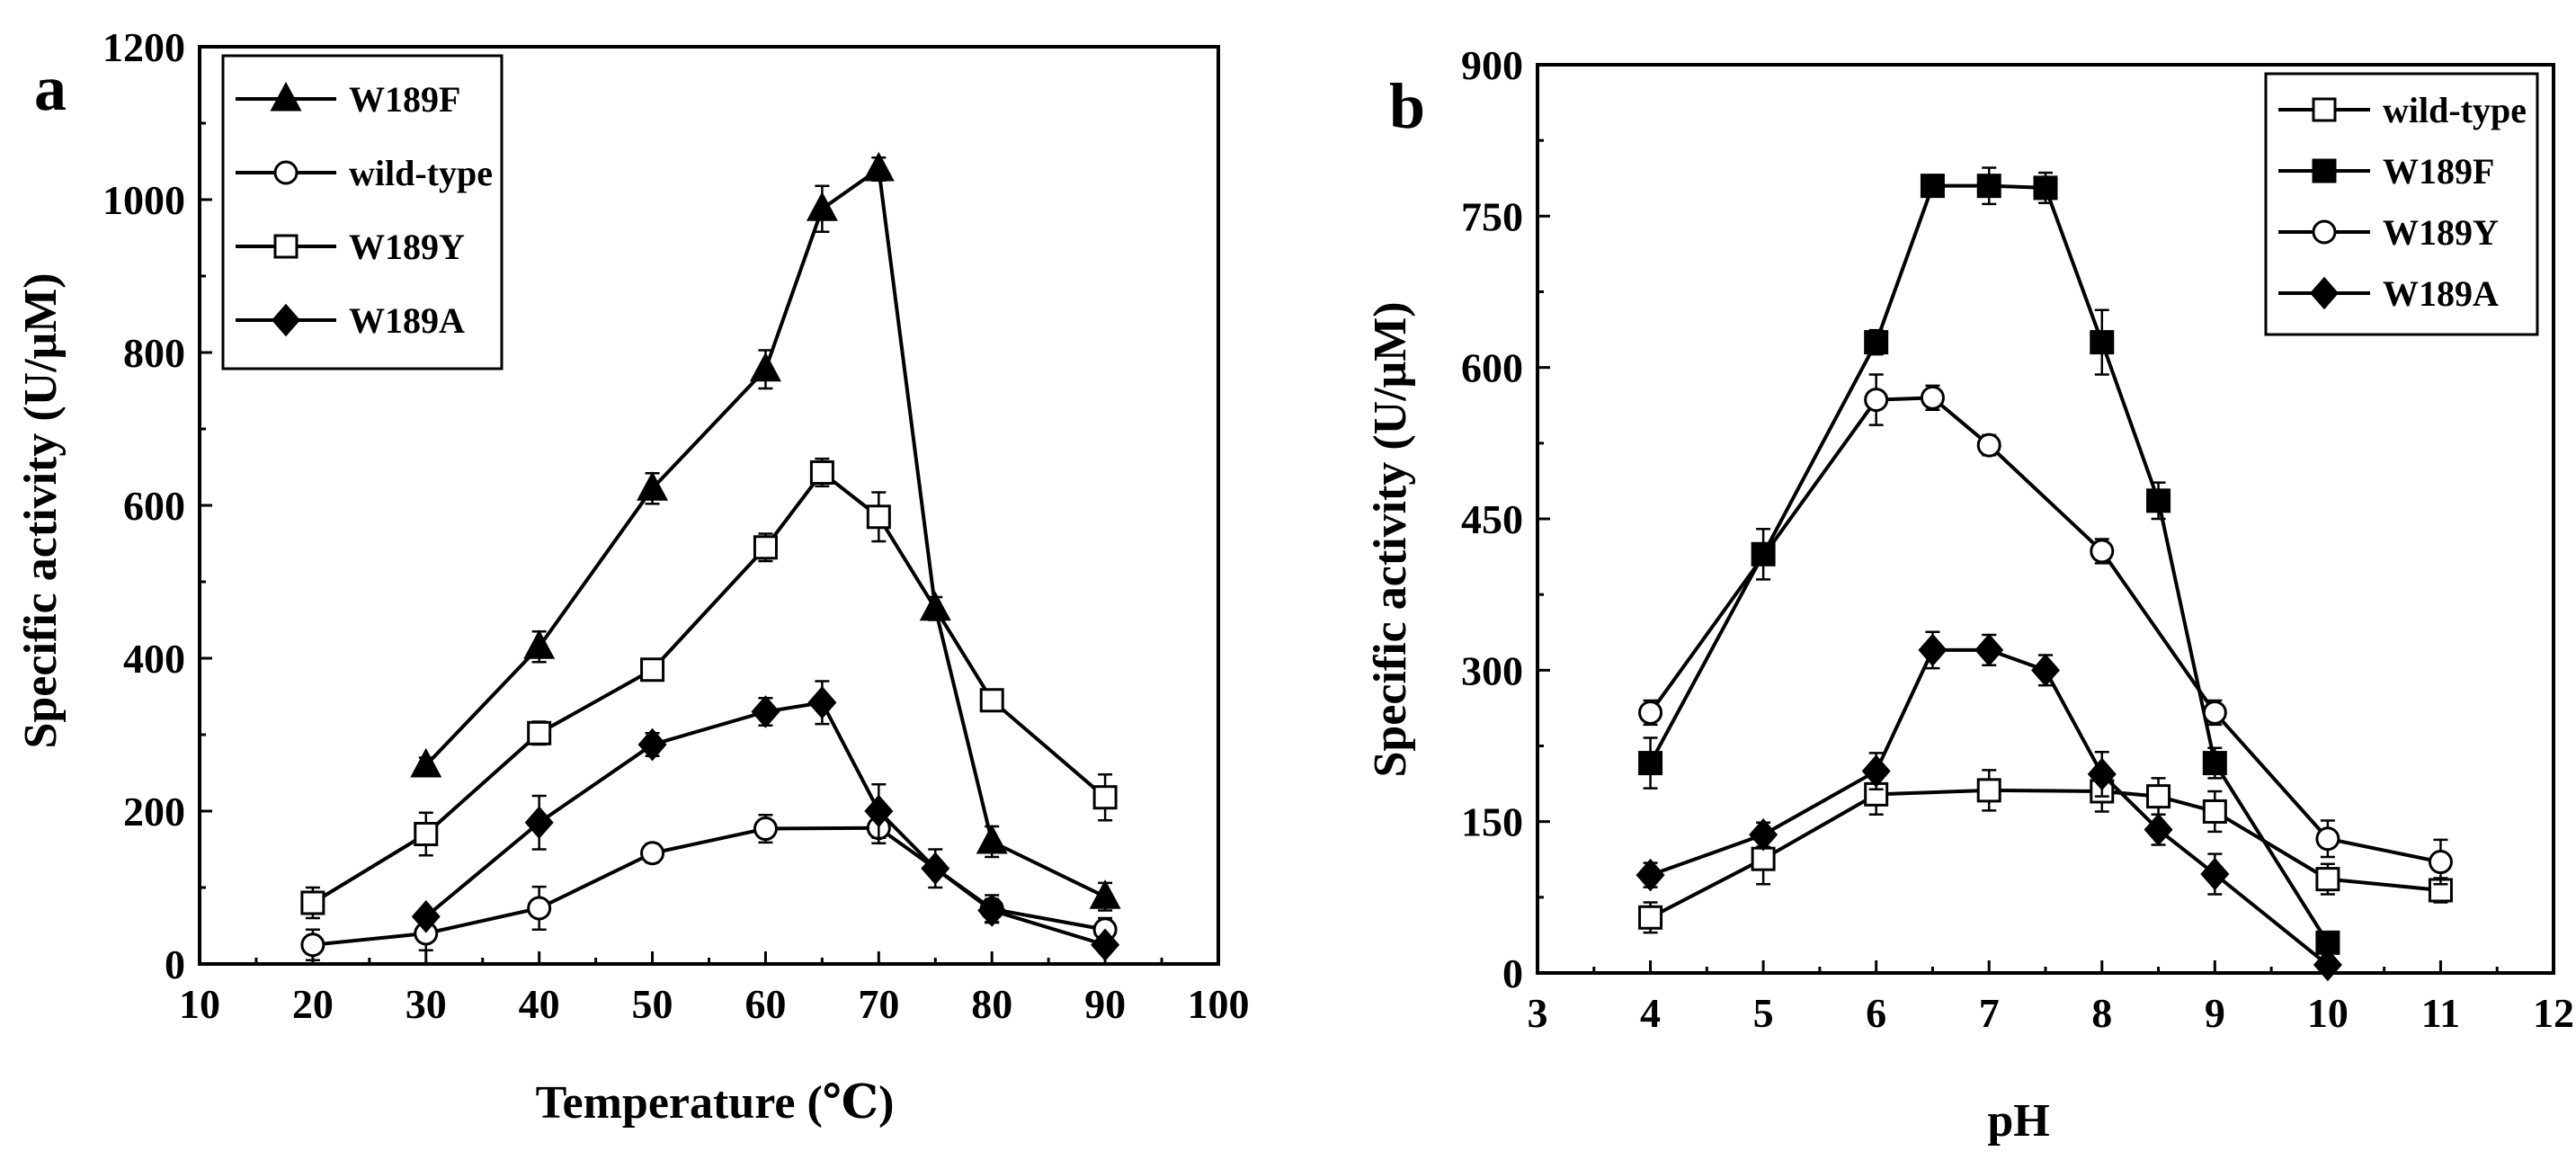 The width and height of the screenshot is (2576, 1169). I want to click on x-tick-label-b: 5, so click(1764, 1013).